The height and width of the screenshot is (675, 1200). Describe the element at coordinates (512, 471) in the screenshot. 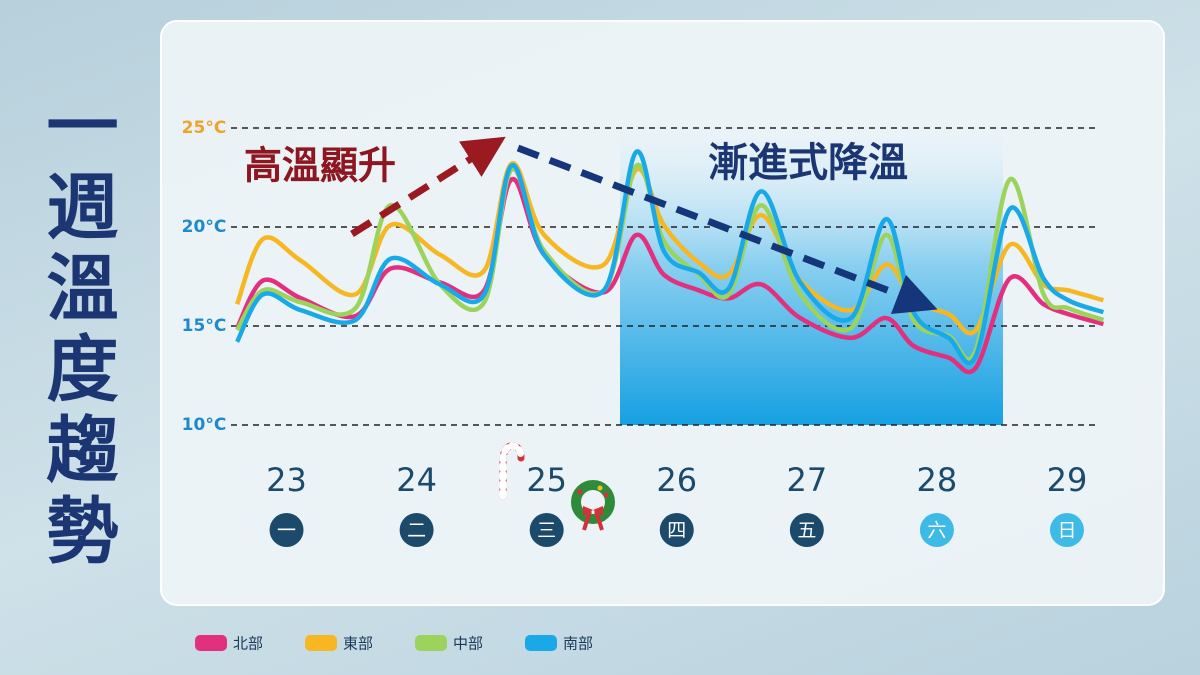

I see `candy-cane` at that location.